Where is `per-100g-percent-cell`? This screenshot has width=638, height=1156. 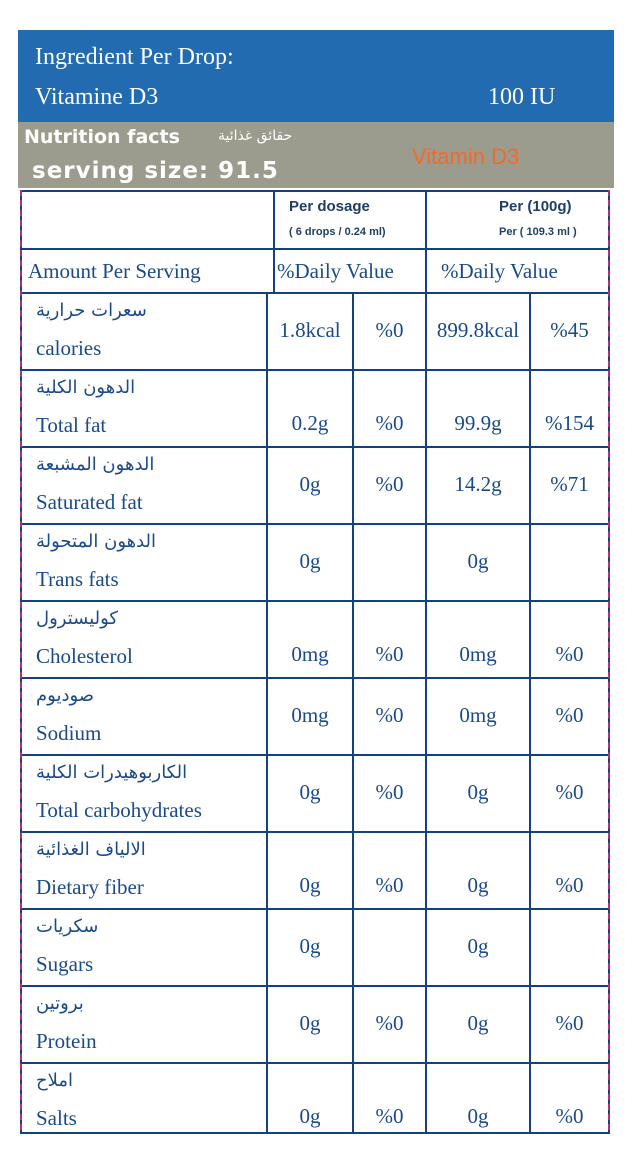
per-100g-percent-cell is located at coordinates (569, 563).